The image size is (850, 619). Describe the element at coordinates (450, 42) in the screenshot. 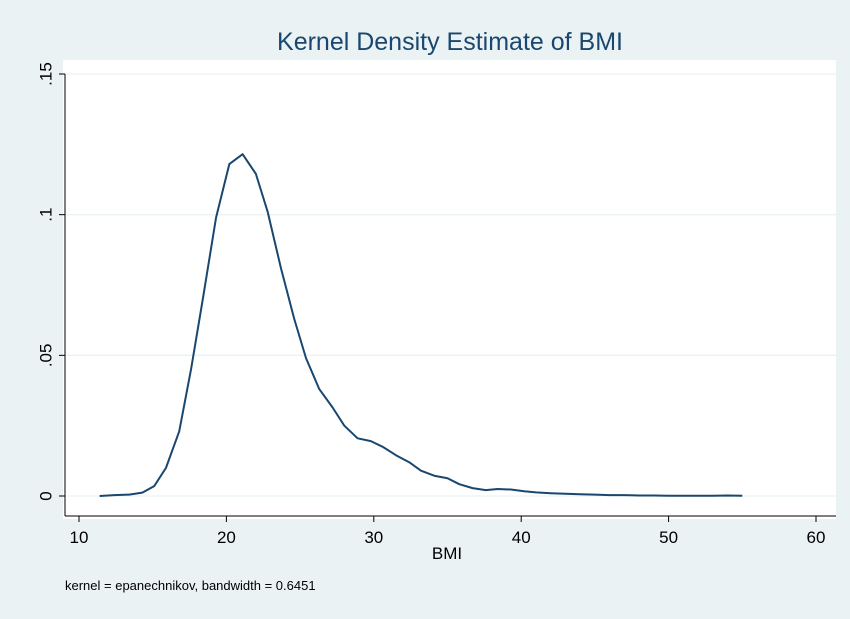

I see `chart-title: Kernel Density Estimate of BMI` at that location.